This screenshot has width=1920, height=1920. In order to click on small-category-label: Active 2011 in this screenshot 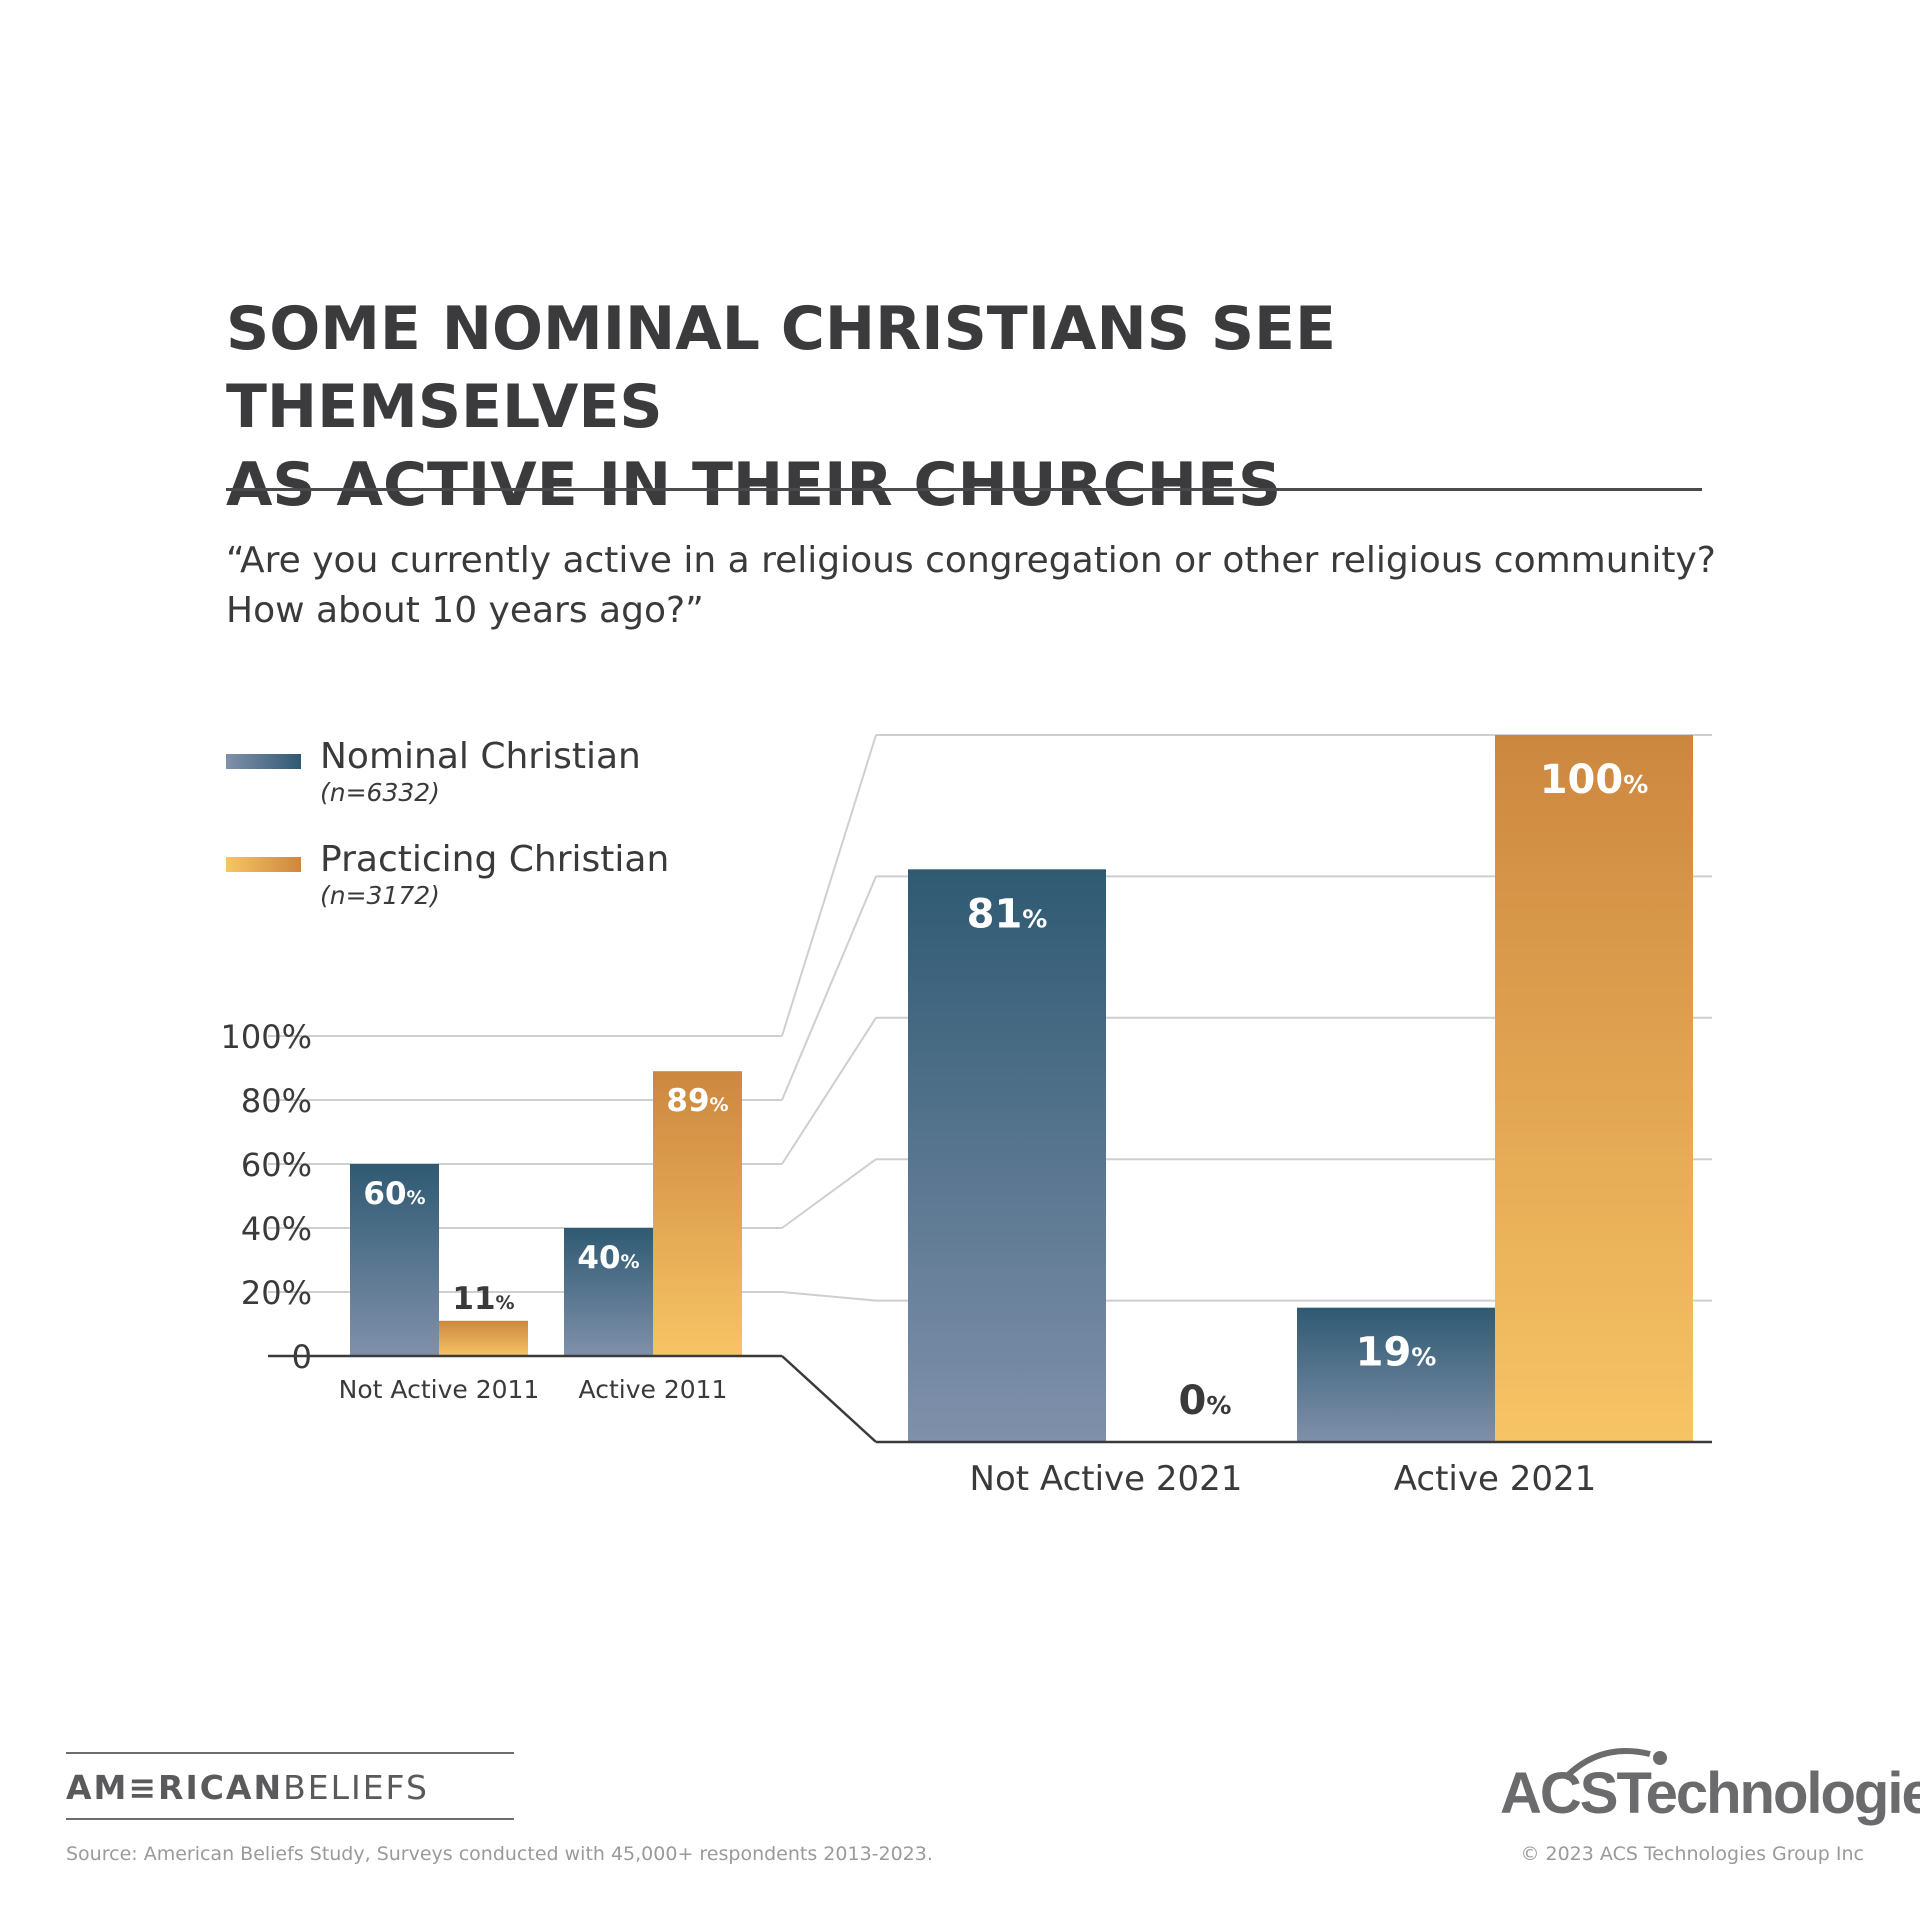, I will do `click(653, 1389)`.